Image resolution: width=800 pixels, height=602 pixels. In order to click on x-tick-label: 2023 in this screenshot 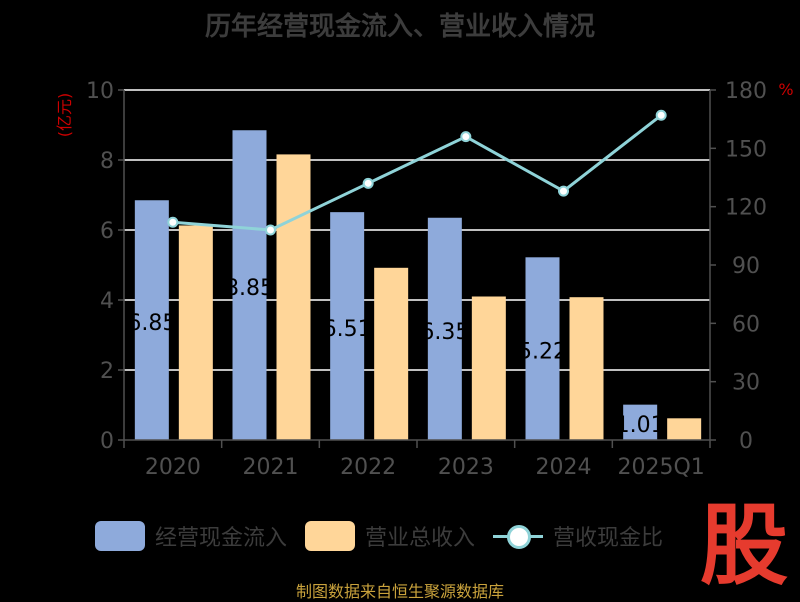, I will do `click(466, 467)`.